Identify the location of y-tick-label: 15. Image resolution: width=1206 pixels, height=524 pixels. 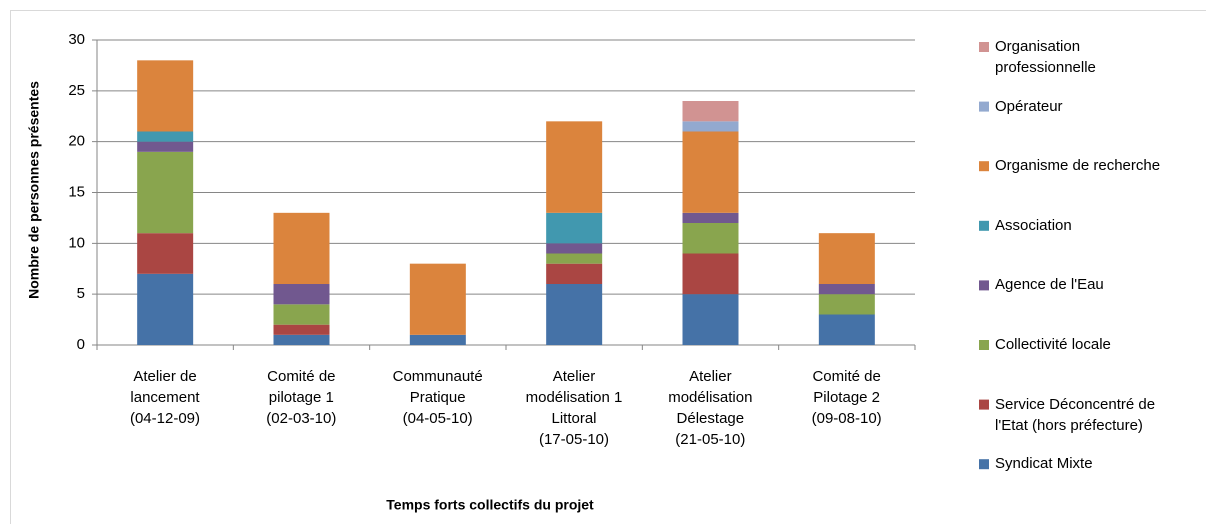
(76, 191).